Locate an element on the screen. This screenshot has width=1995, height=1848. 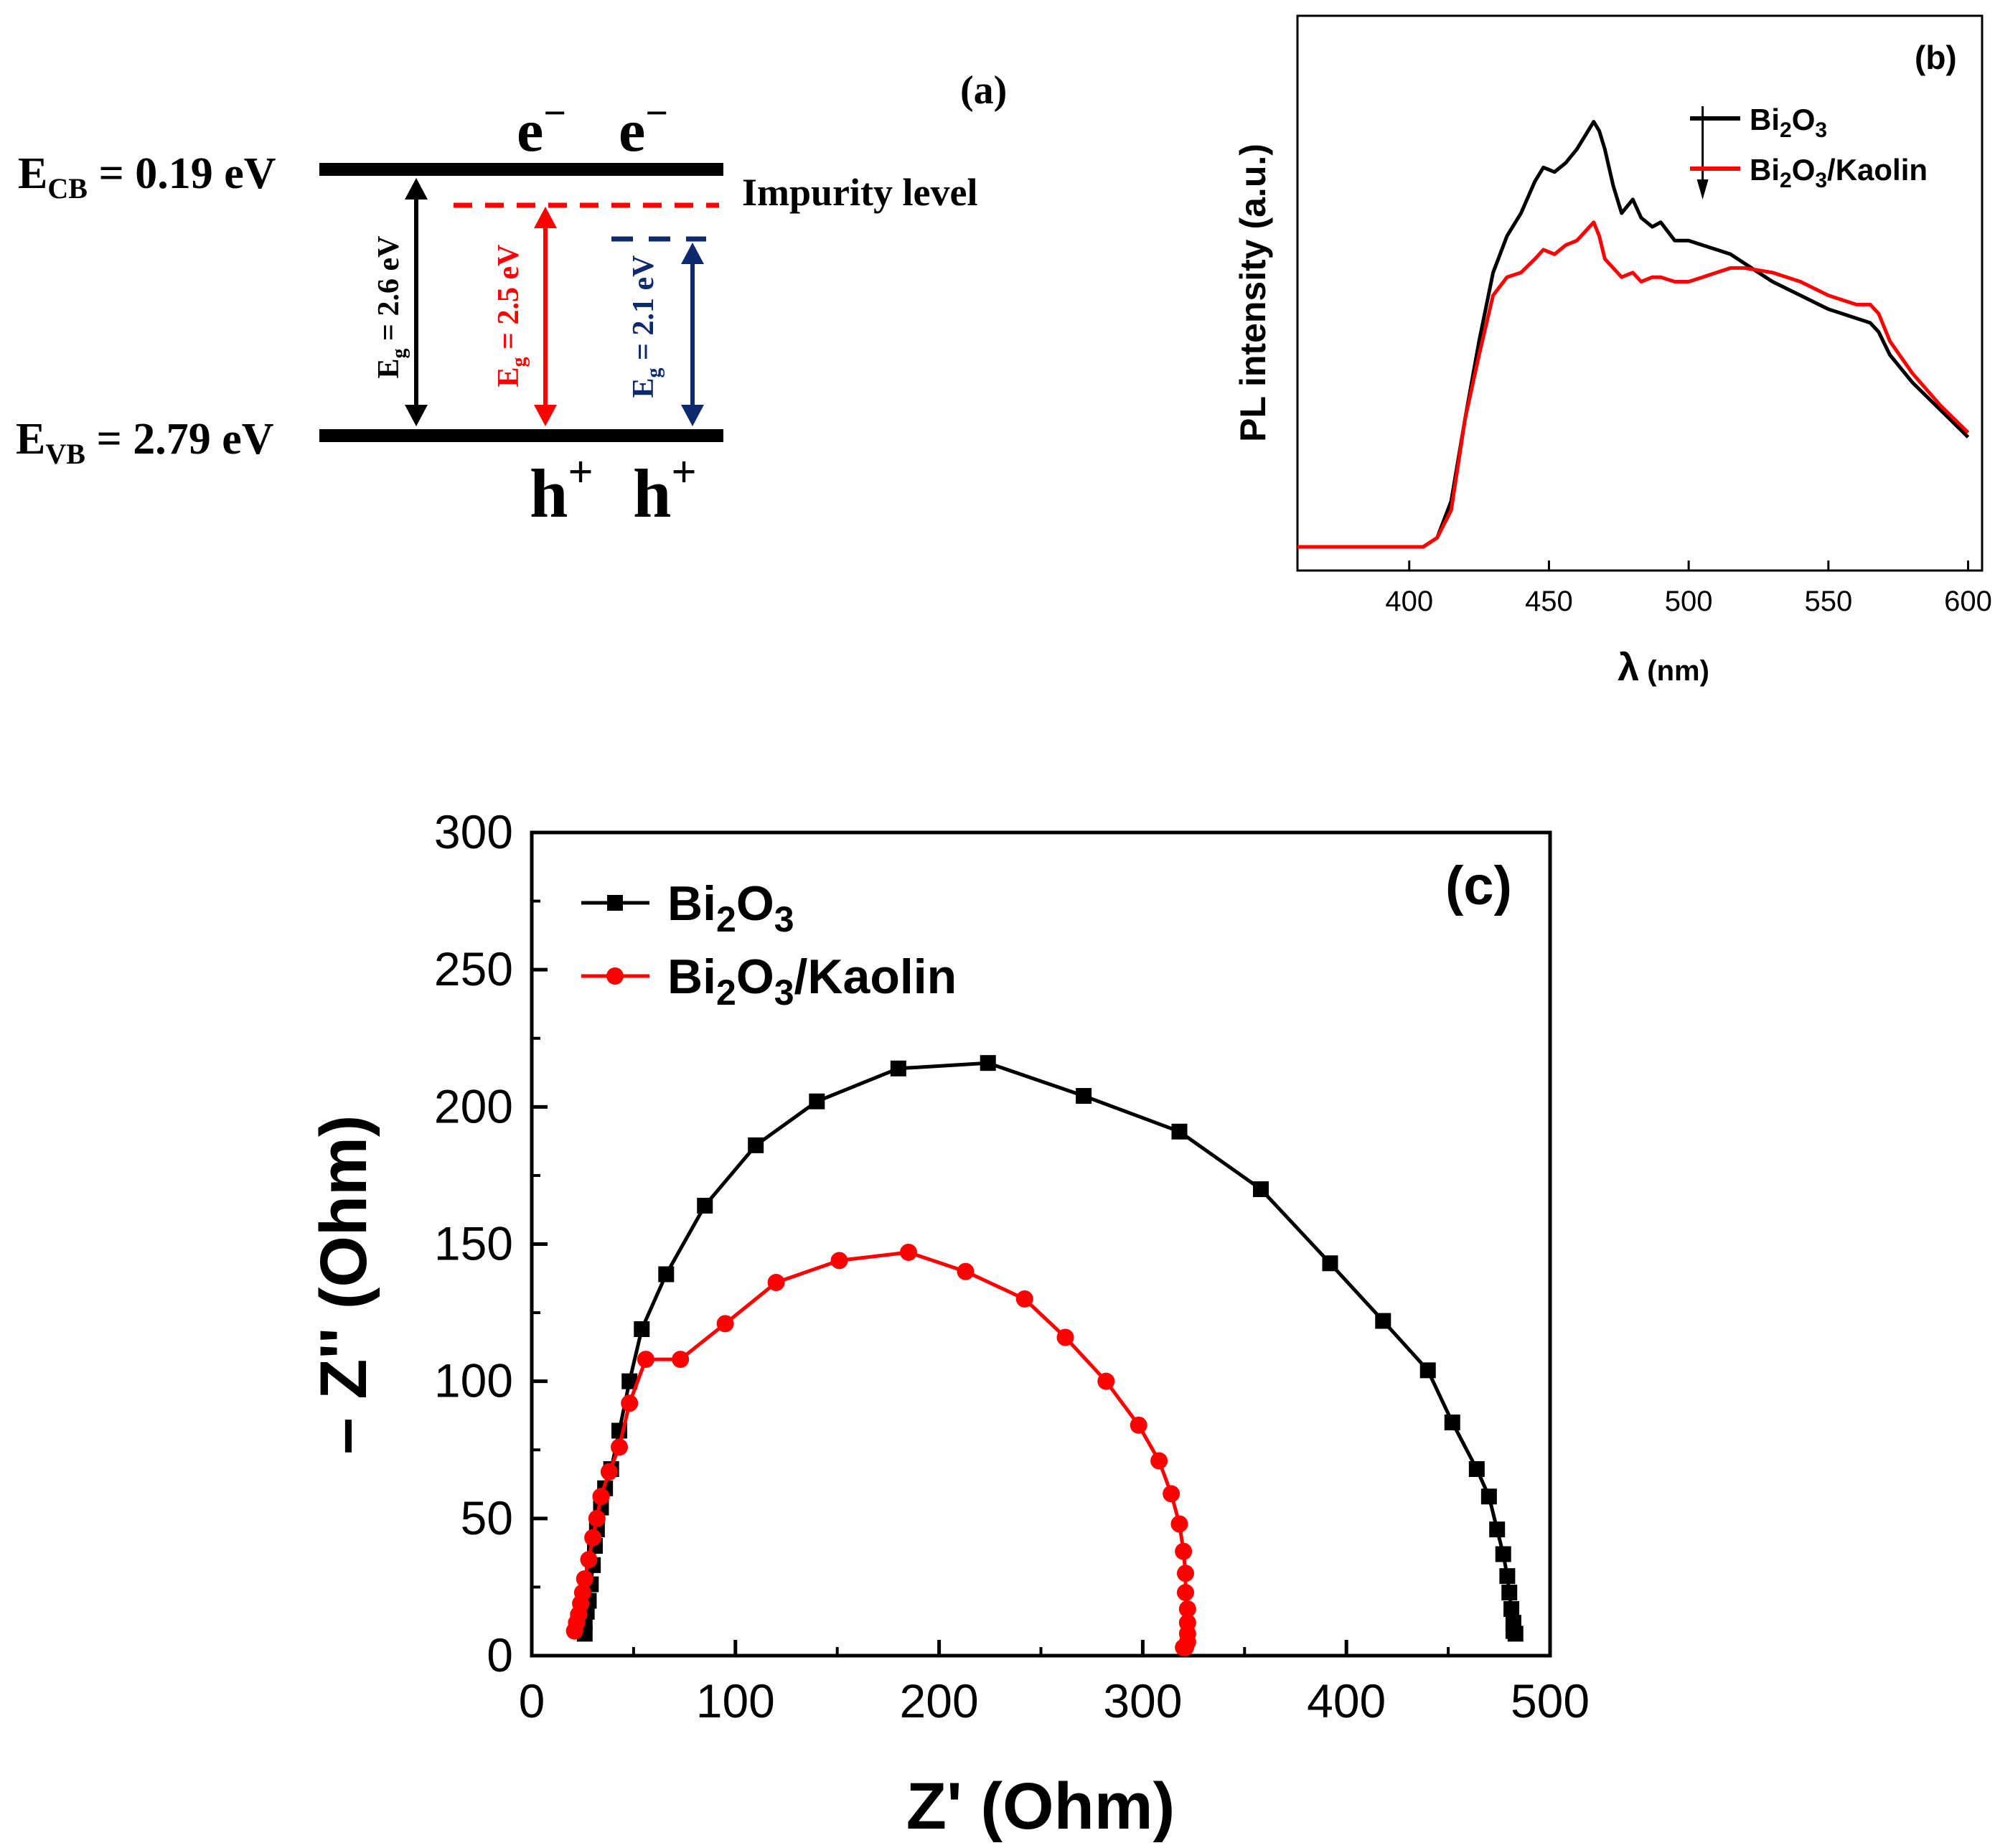
y-tick-label: 0 is located at coordinates (500, 1655).